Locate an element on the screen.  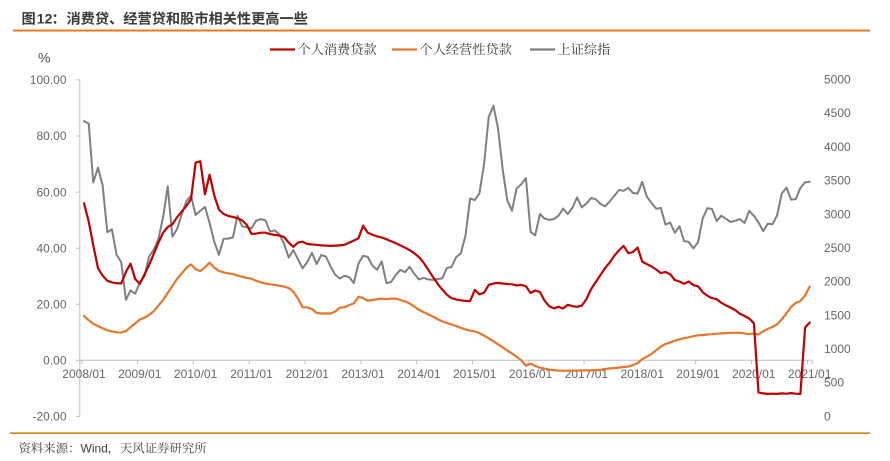
svg-text: 2014/01 is located at coordinates (419, 374).